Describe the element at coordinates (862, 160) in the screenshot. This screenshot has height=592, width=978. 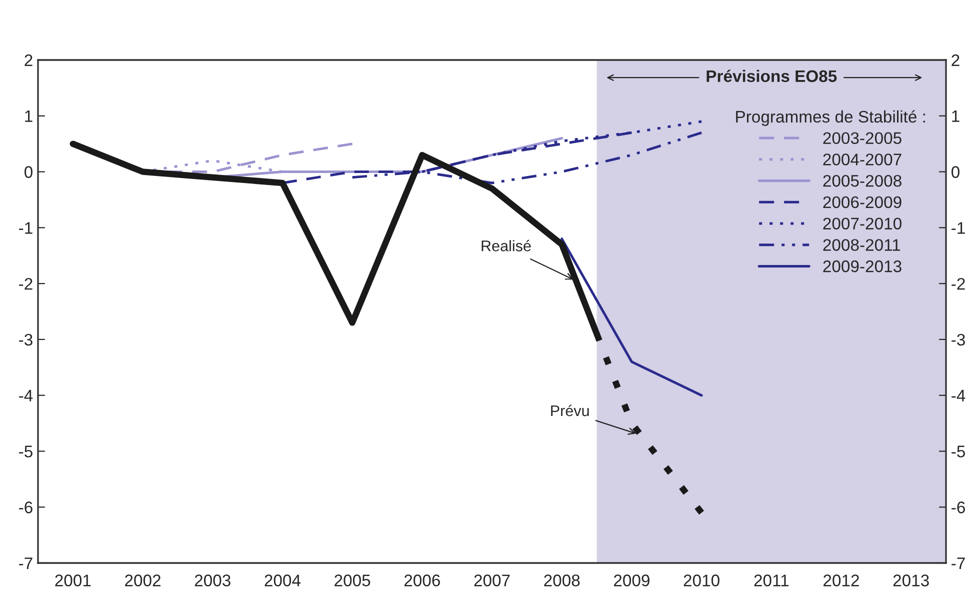
I see `legend-label: 2004-2007` at that location.